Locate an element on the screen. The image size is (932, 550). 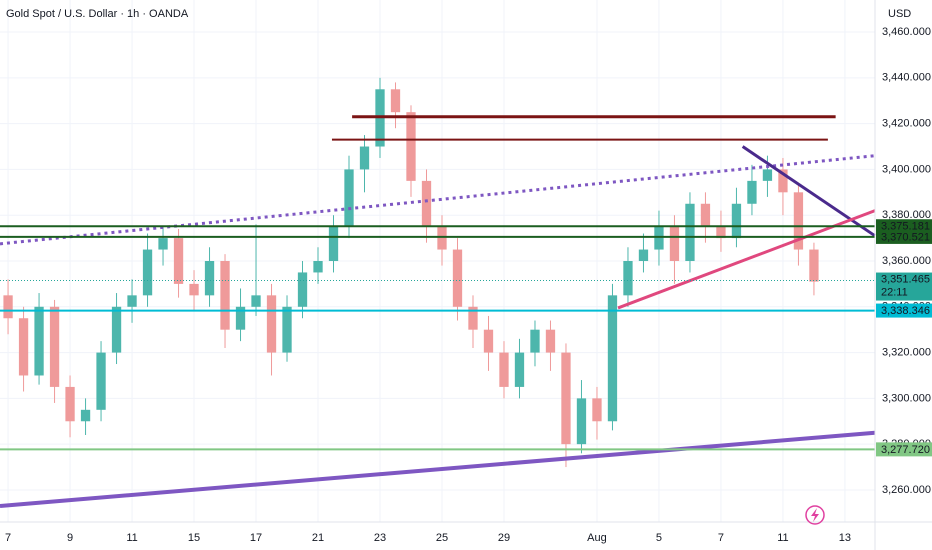
x-tick-label: 5 is located at coordinates (659, 538).